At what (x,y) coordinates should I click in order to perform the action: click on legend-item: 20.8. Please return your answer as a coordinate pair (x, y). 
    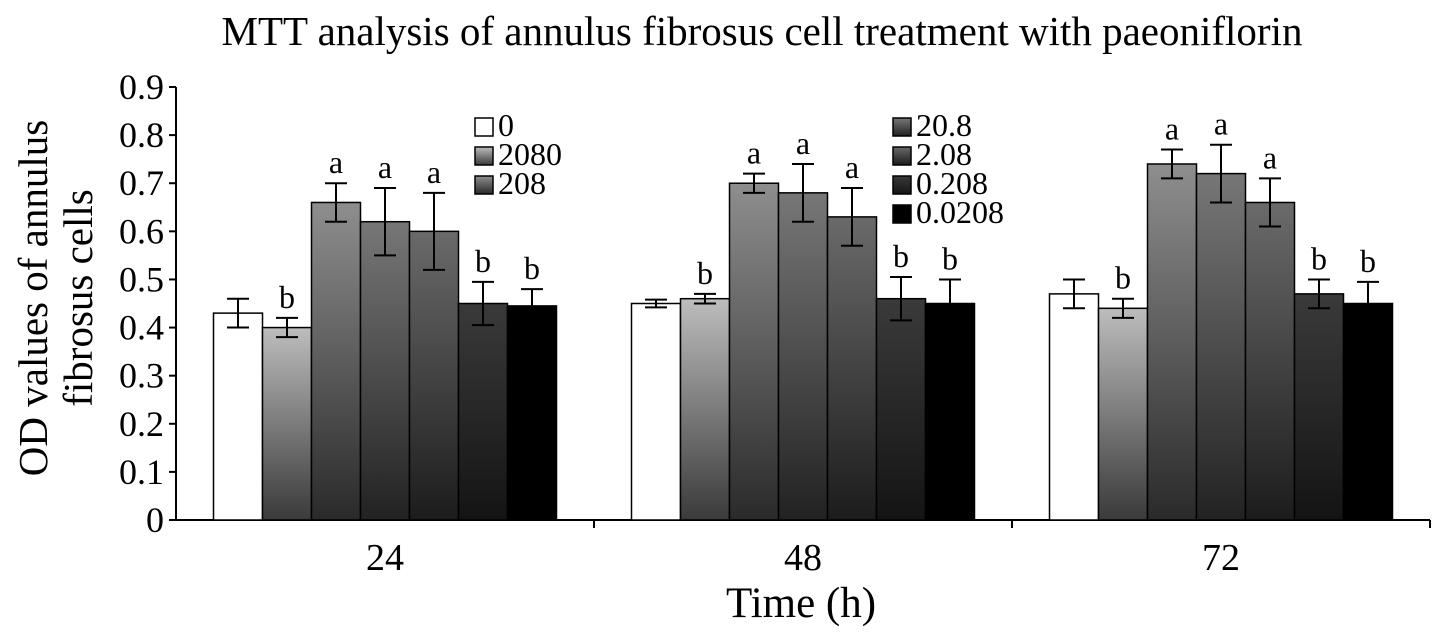
    Looking at the image, I should click on (932, 125).